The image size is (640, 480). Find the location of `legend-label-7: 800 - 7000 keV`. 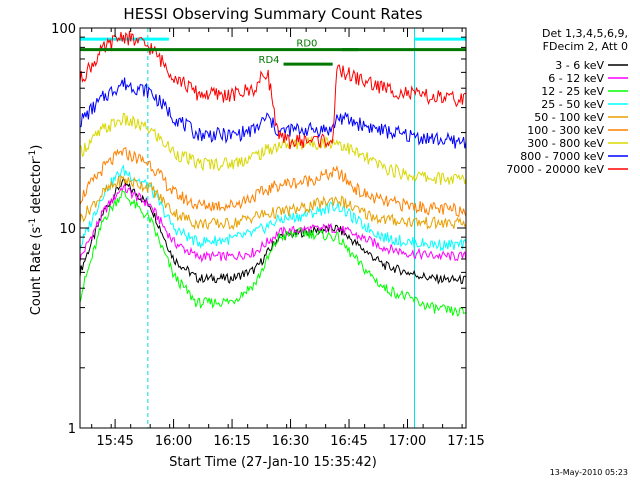

legend-label-7: 800 - 7000 keV is located at coordinates (562, 156).